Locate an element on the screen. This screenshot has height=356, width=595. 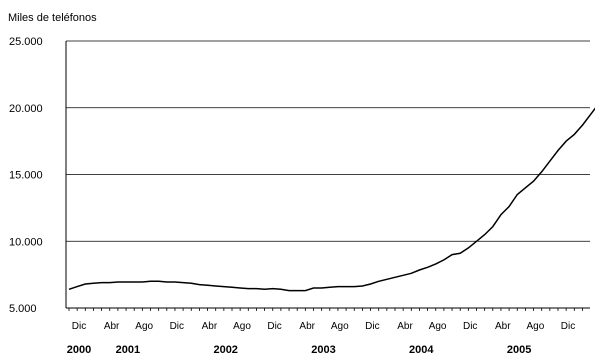
year-label-3: 2003 is located at coordinates (323, 350).